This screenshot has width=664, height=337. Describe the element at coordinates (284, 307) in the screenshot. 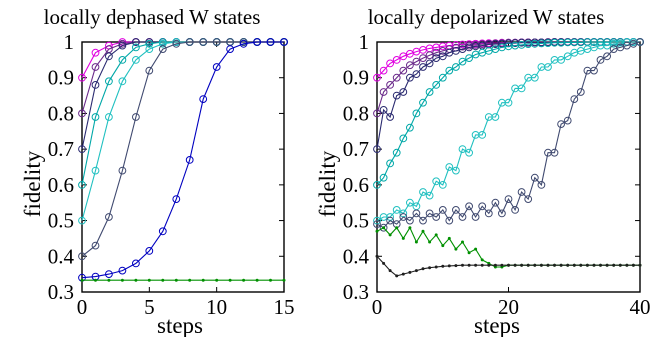

I see `x-tick-label: 15` at that location.